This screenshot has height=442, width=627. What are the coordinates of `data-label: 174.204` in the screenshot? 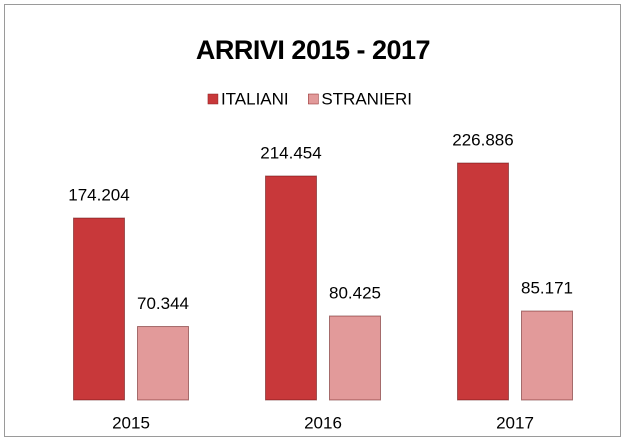 It's located at (98, 195).